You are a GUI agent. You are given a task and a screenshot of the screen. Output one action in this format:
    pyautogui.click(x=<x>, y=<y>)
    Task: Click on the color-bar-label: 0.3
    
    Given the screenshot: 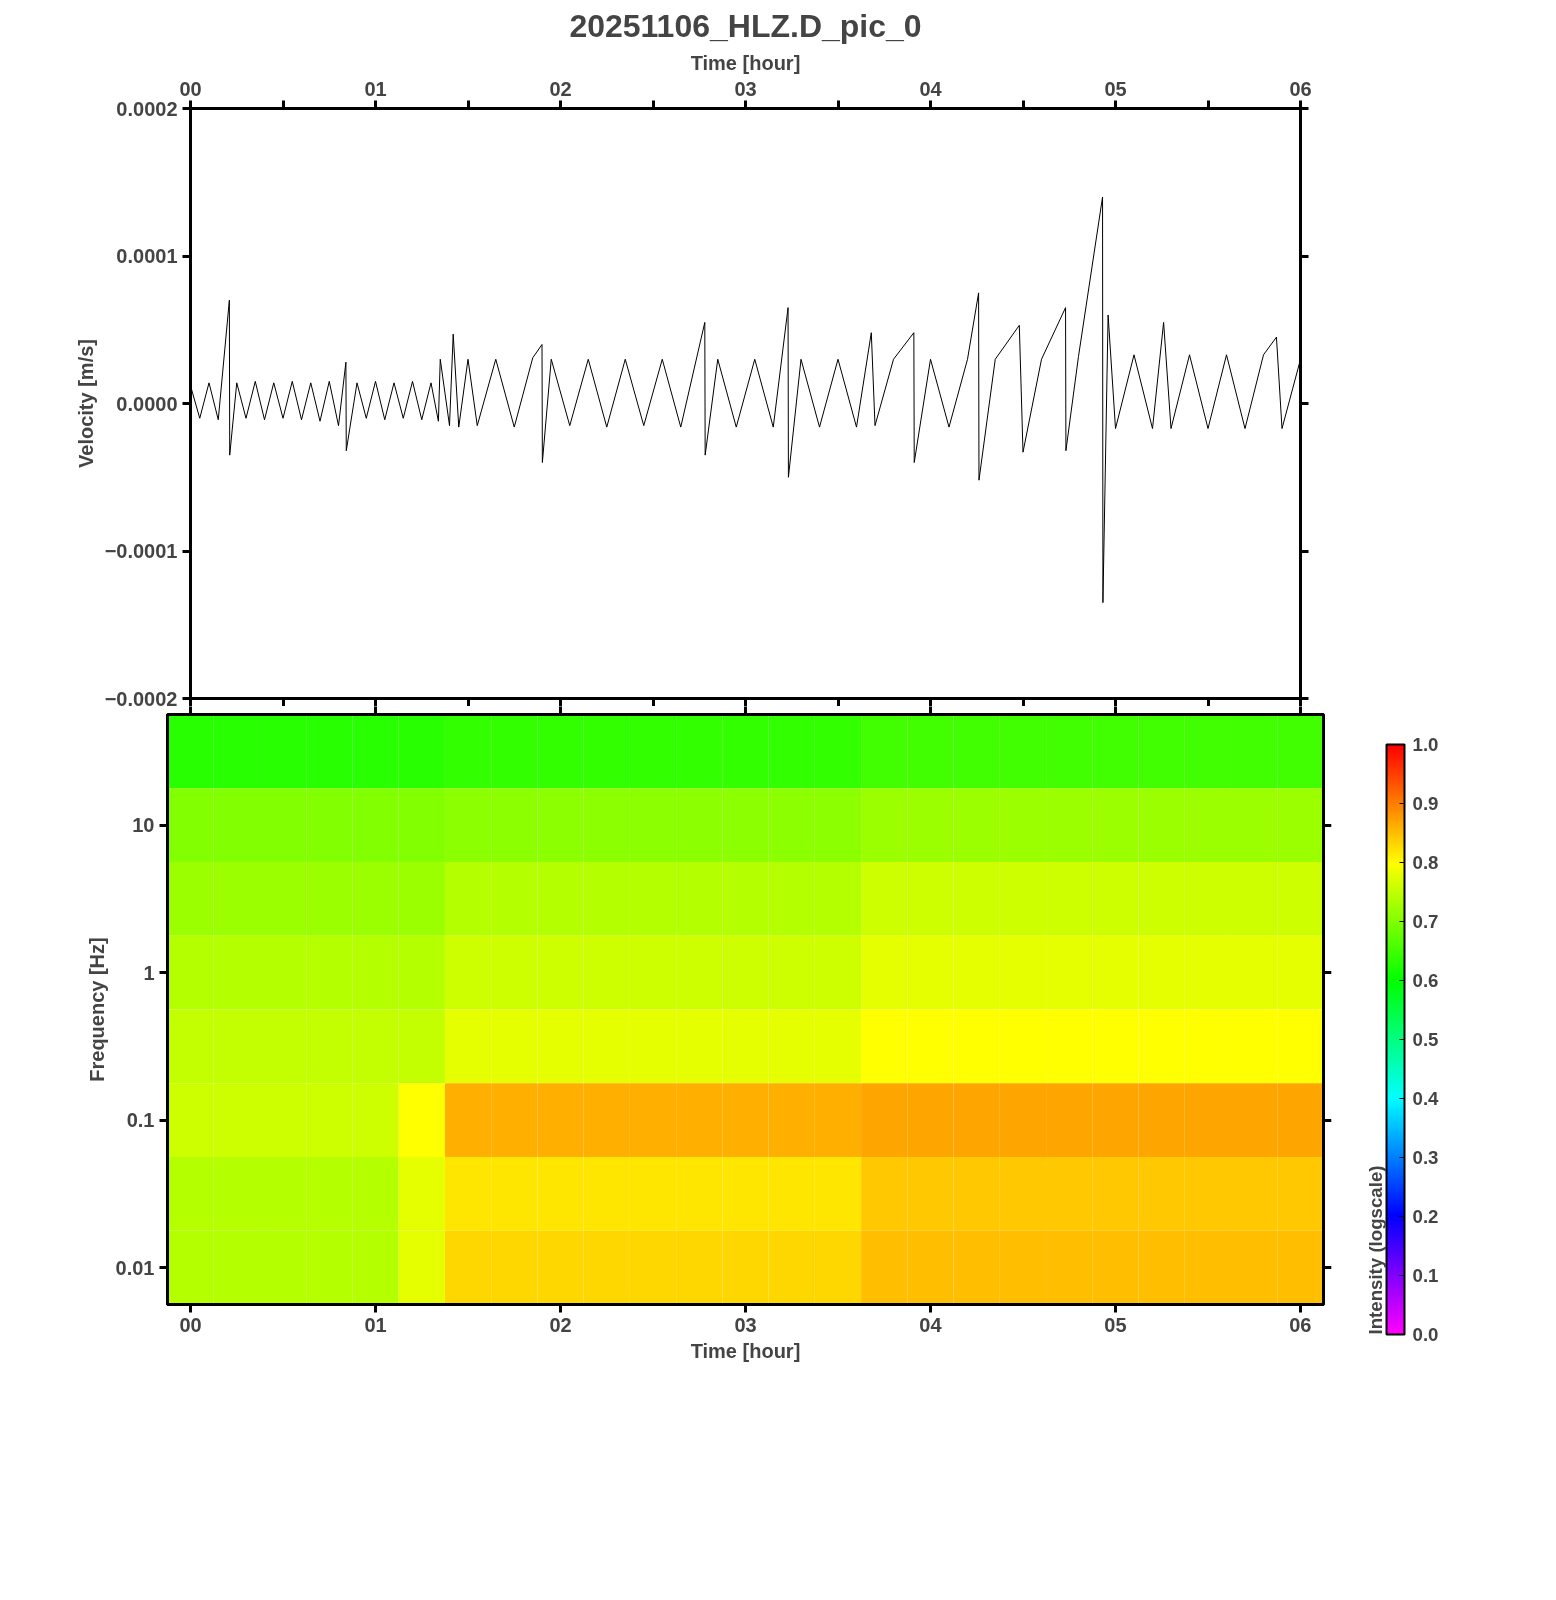 What is the action you would take?
    pyautogui.click(x=1425, y=1157)
    